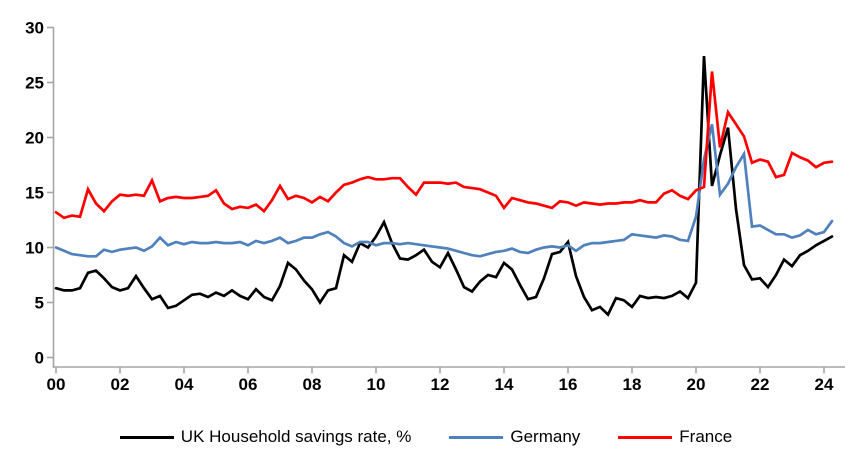 The width and height of the screenshot is (852, 476). I want to click on legend-item-germany: Germany, so click(514, 437).